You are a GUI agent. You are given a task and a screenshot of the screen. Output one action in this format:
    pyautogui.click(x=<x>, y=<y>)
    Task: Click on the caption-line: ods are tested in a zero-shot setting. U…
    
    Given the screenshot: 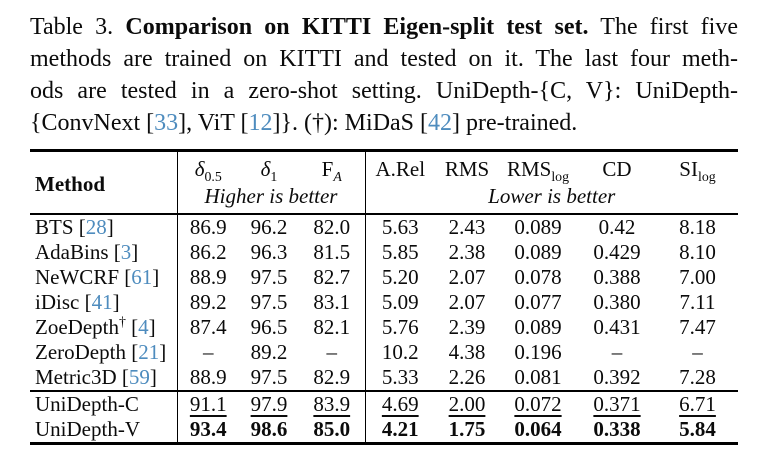 What is the action you would take?
    pyautogui.click(x=384, y=91)
    